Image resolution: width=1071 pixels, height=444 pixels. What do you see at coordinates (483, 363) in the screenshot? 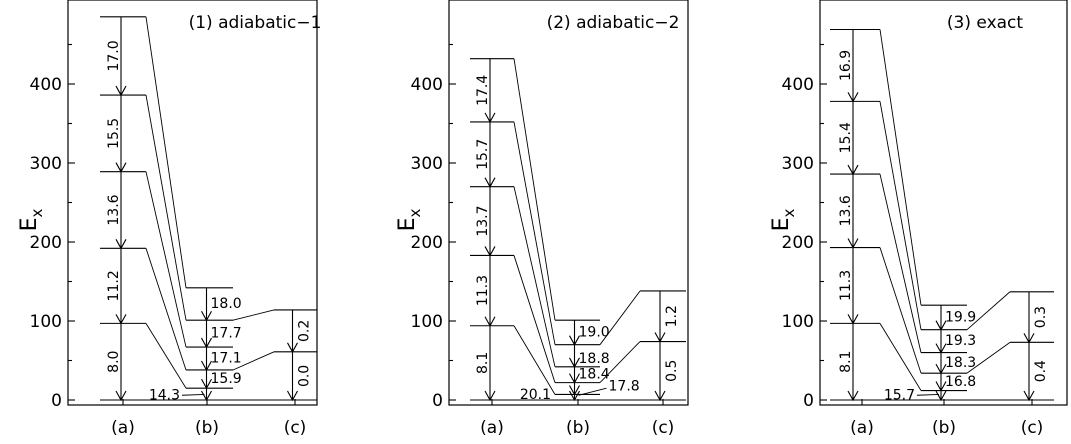
I see `transition-label: 8.1` at bounding box center [483, 363].